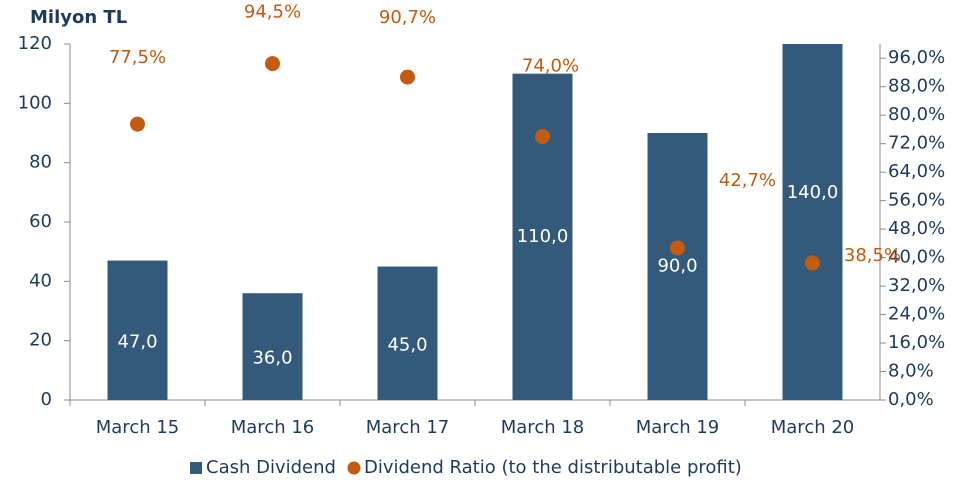 The image size is (974, 486). Describe the element at coordinates (40, 340) in the screenshot. I see `y-tick-label: 20` at that location.